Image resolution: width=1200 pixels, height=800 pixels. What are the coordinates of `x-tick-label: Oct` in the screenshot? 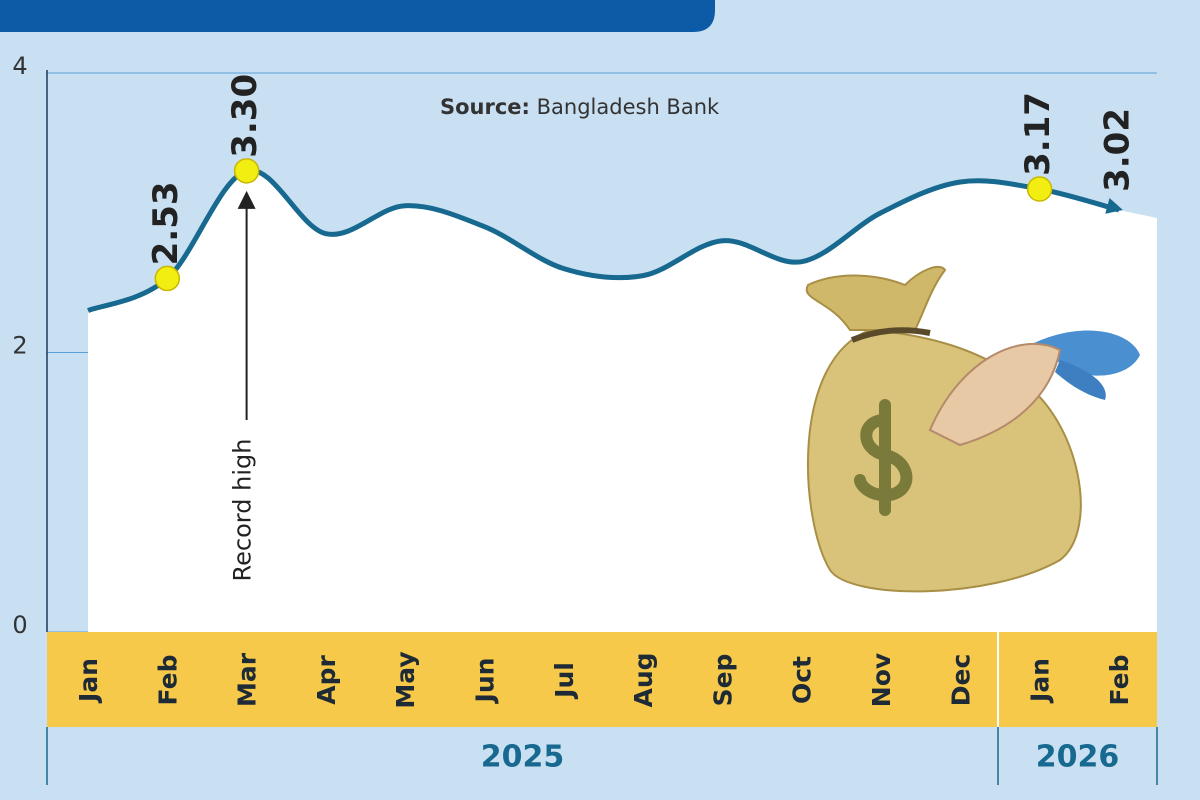 It's located at (802, 680).